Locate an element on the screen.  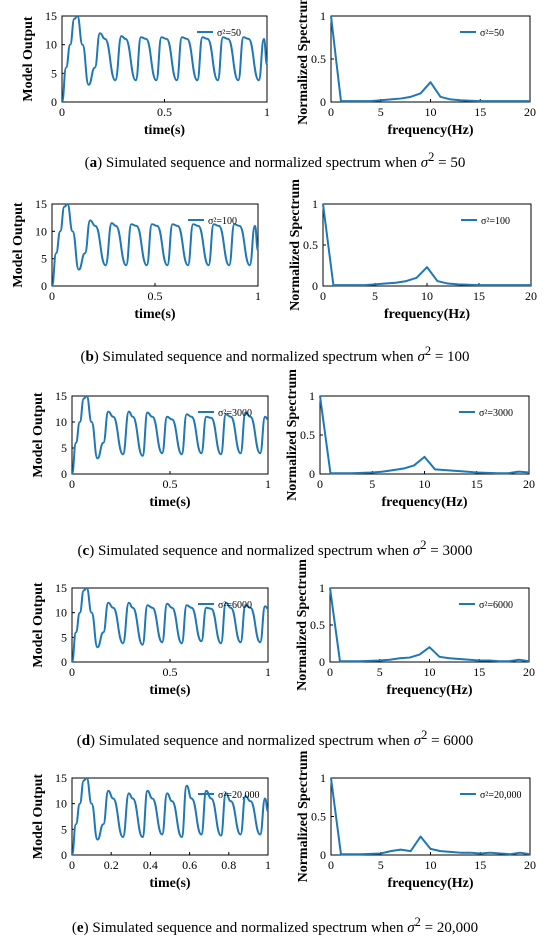
caption-value: = 3000 is located at coordinates (449, 551).